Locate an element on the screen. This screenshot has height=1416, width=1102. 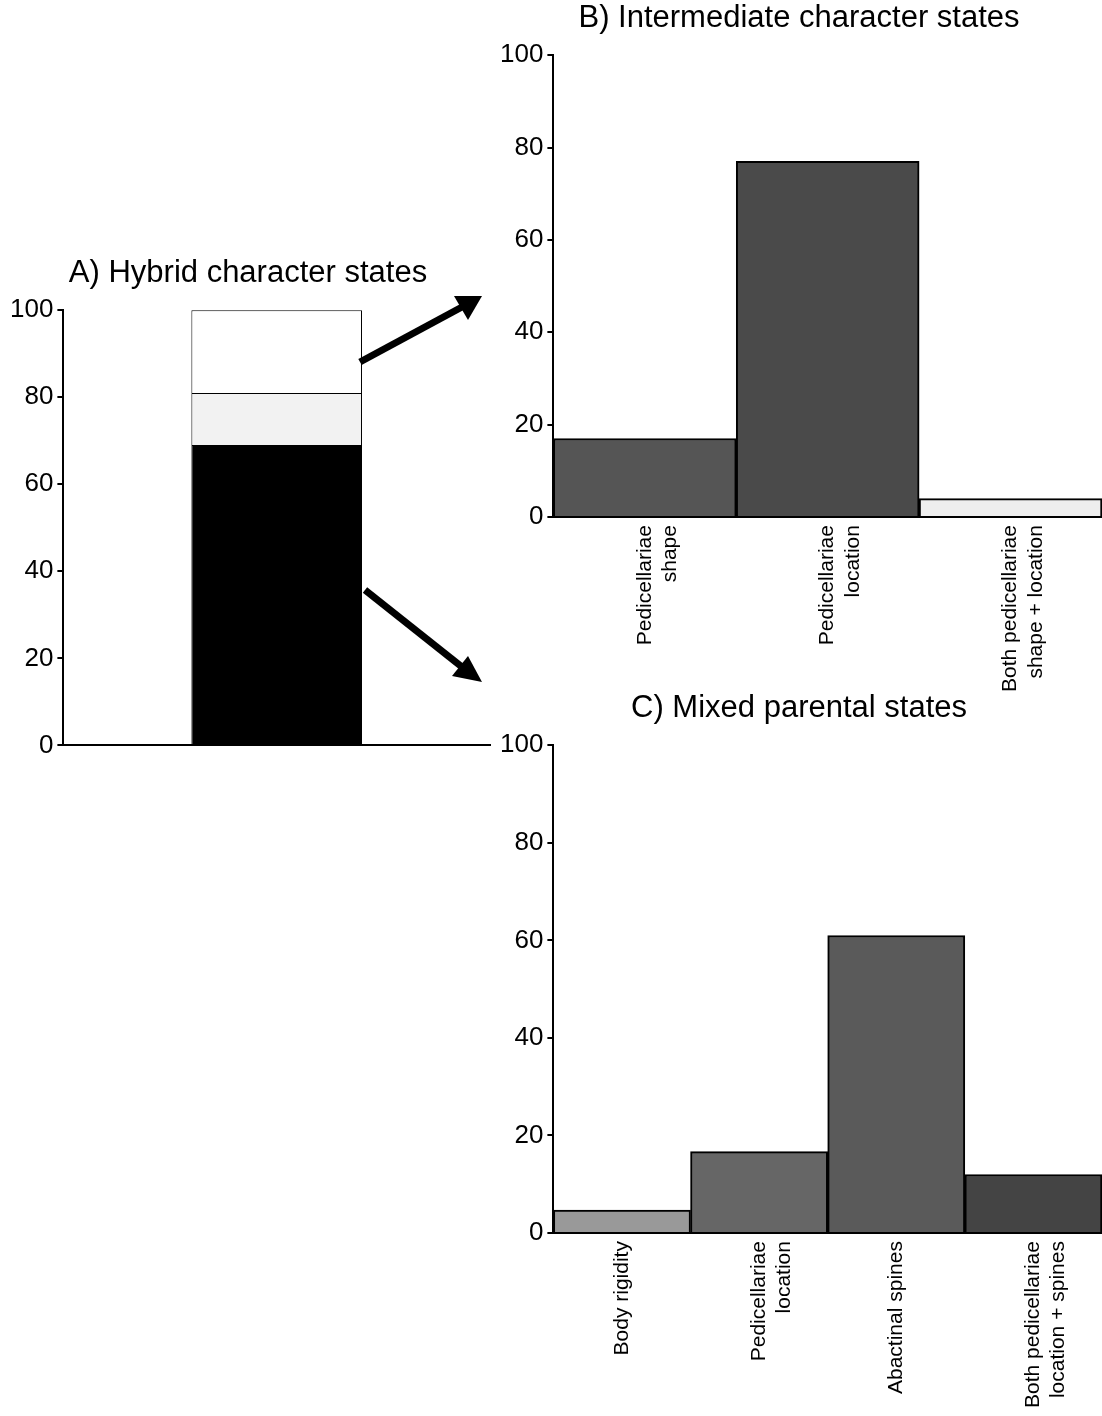
x-tick-label: Abactinal spines is located at coordinates (895, 1317).